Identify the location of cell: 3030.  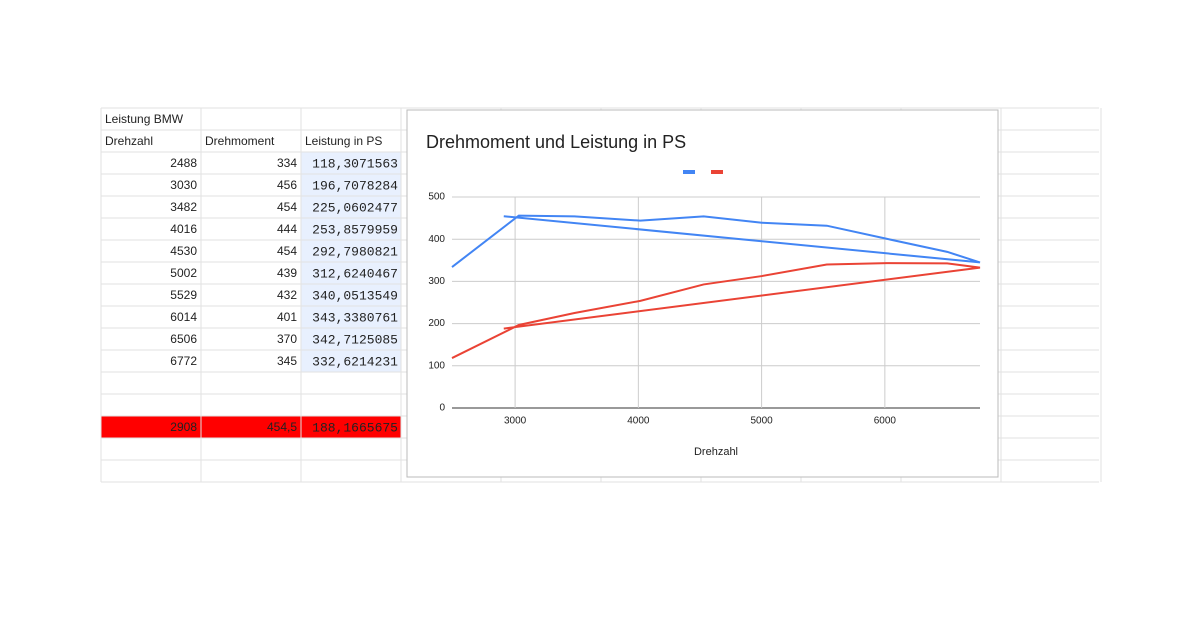
(183, 185).